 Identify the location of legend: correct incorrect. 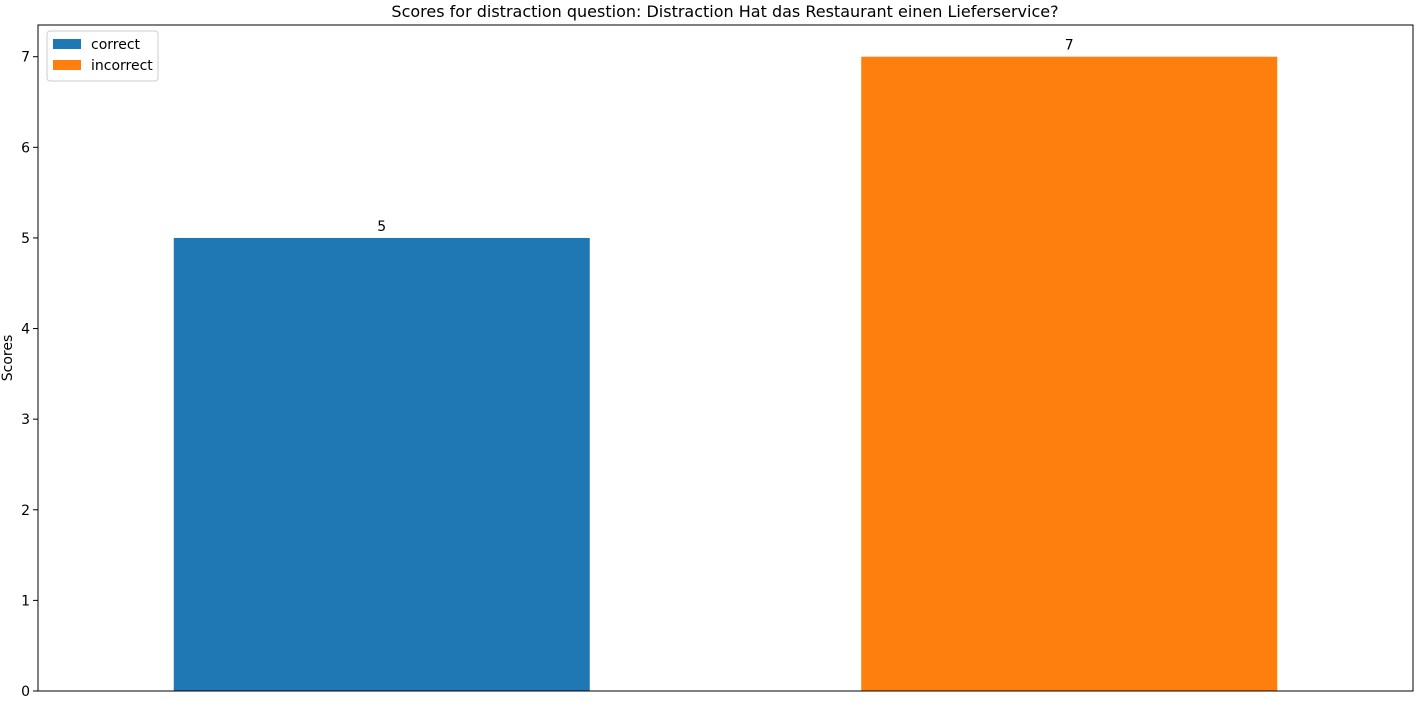
(102, 56).